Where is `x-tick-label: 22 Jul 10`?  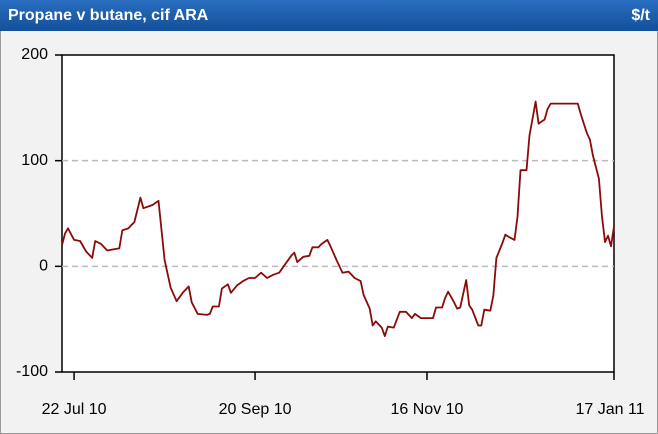 x-tick-label: 22 Jul 10 is located at coordinates (74, 409).